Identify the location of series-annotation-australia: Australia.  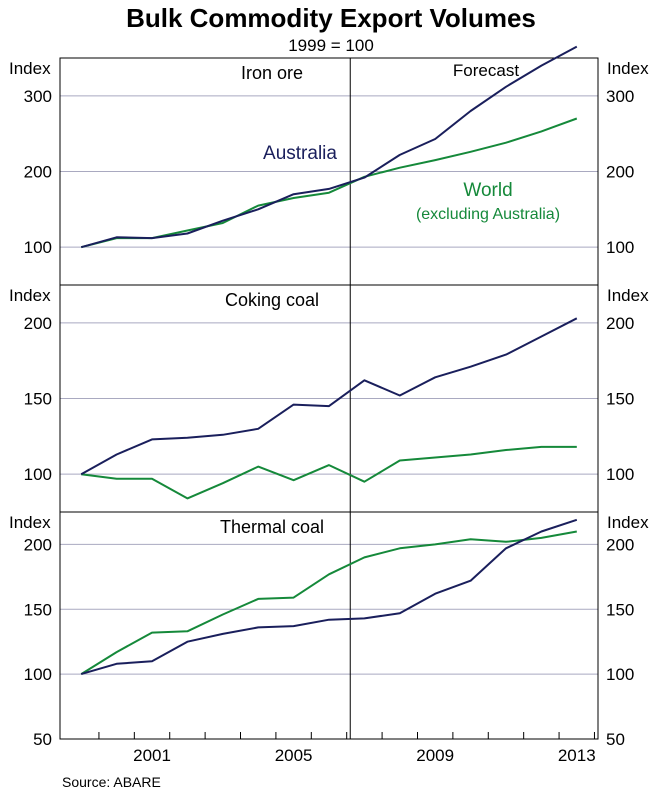
(300, 153).